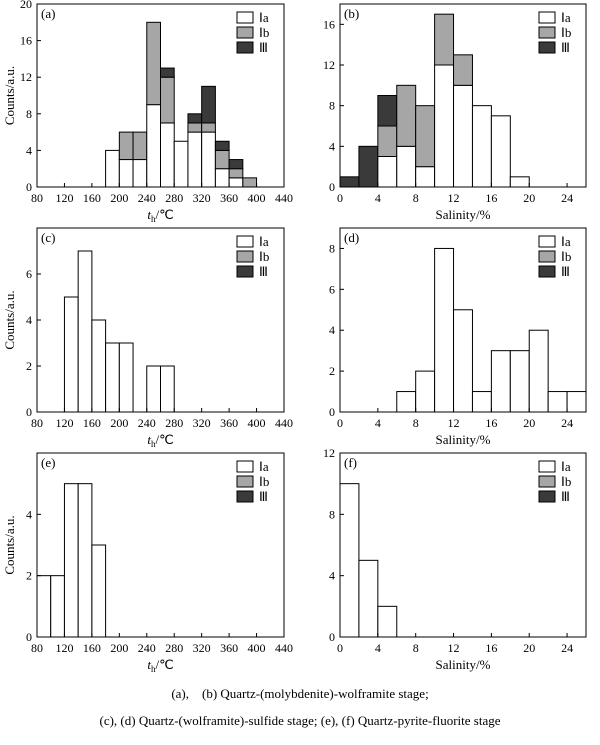 The image size is (600, 745). What do you see at coordinates (378, 423) in the screenshot?
I see `panel-d-xtick-label: 4` at bounding box center [378, 423].